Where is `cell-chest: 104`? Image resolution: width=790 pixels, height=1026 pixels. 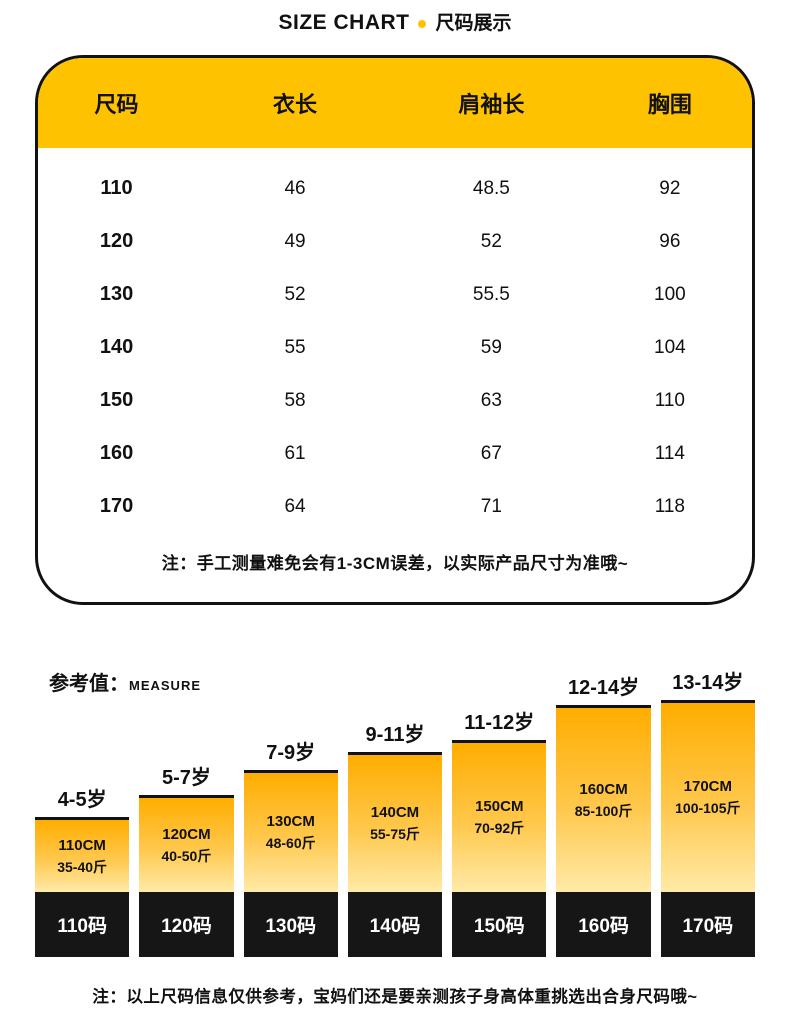 cell-chest: 104 is located at coordinates (670, 347).